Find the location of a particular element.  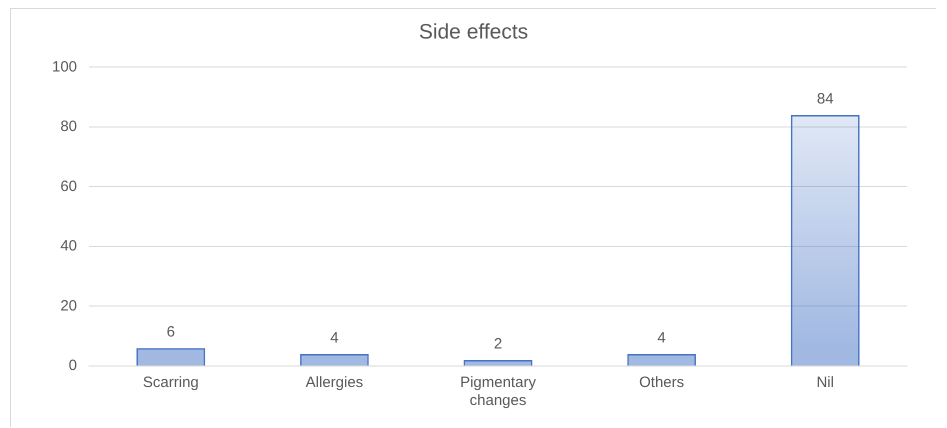

chart-title: Side effects is located at coordinates (473, 32).